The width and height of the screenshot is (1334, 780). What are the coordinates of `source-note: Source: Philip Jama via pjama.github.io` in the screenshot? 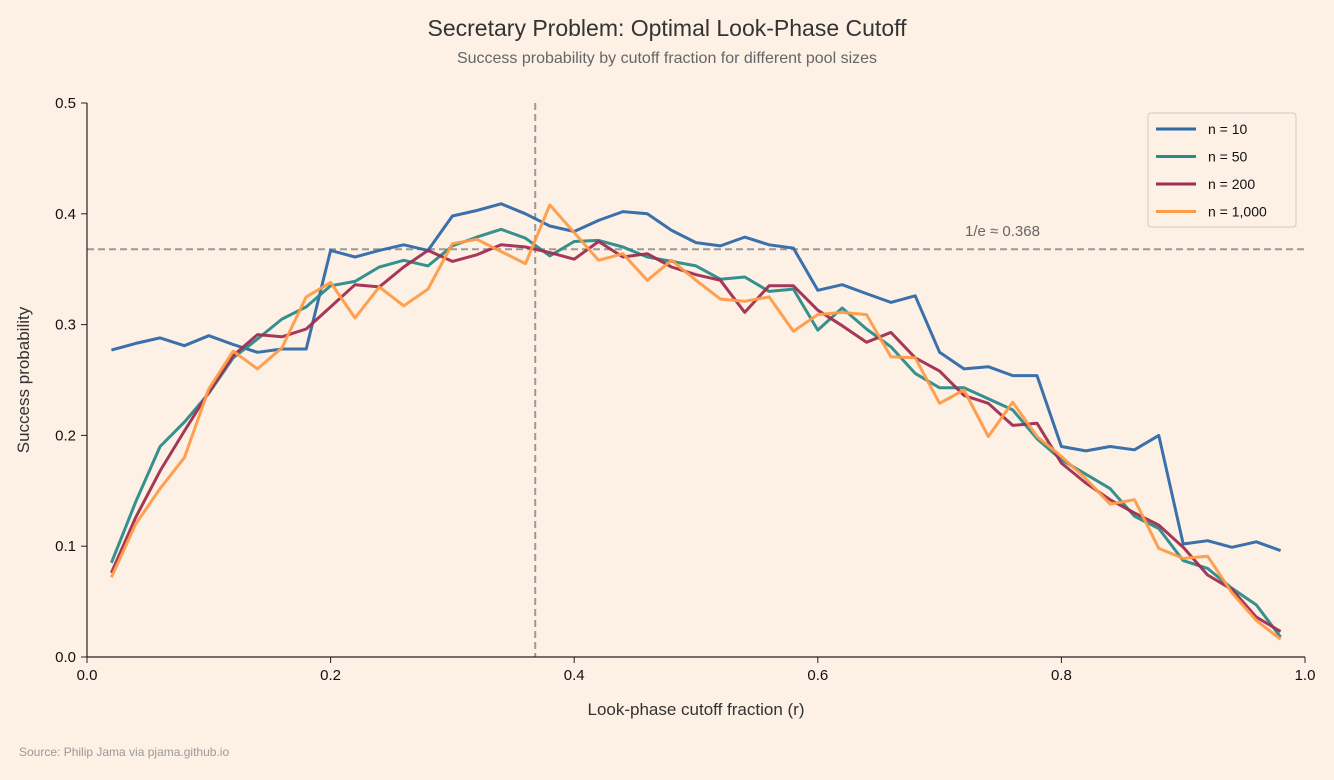 It's located at (124, 752).